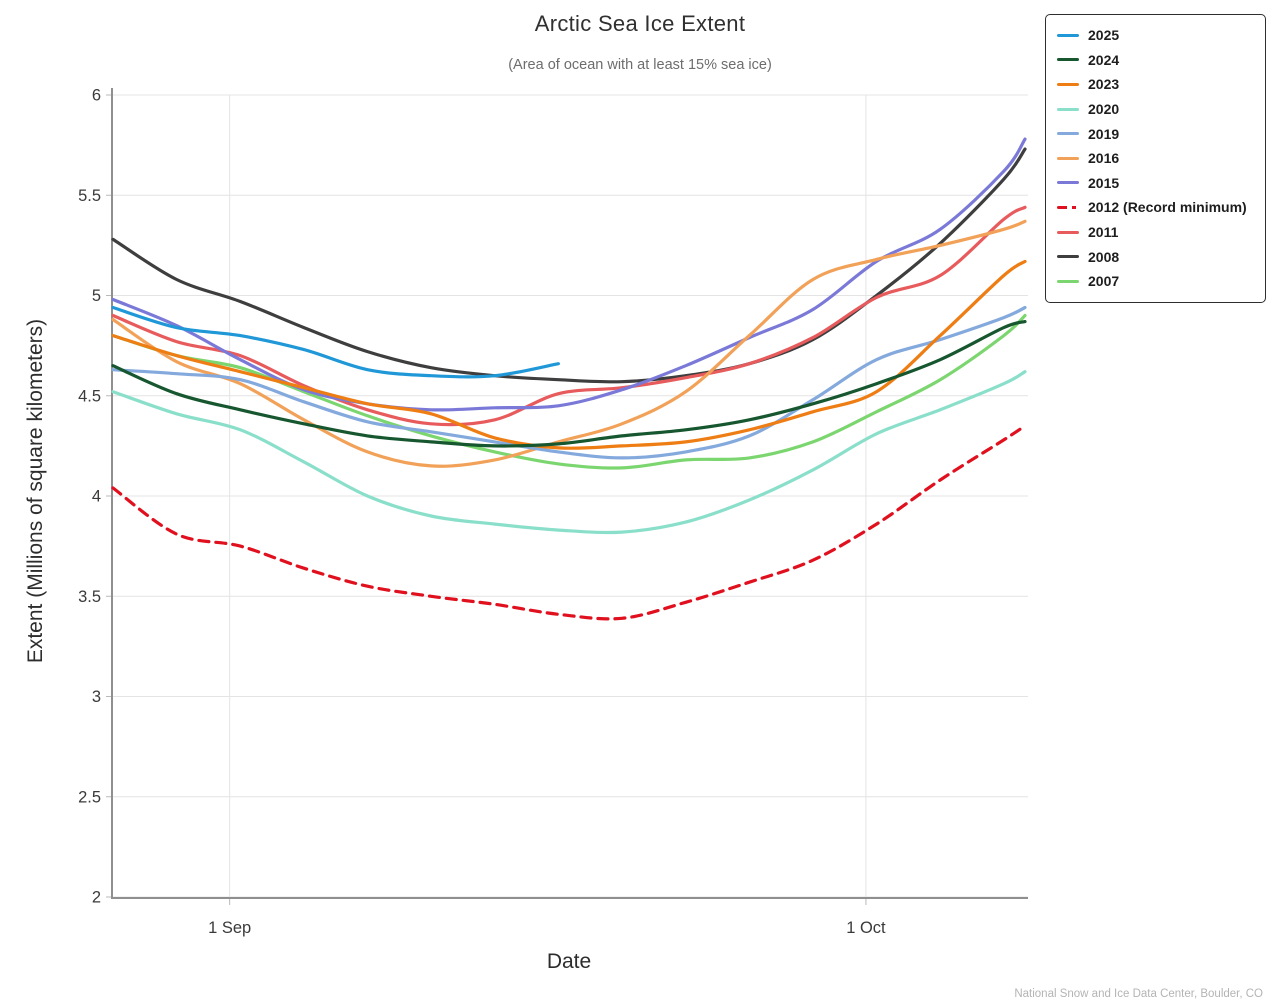  I want to click on legend-item-2024: 2024, so click(1161, 60).